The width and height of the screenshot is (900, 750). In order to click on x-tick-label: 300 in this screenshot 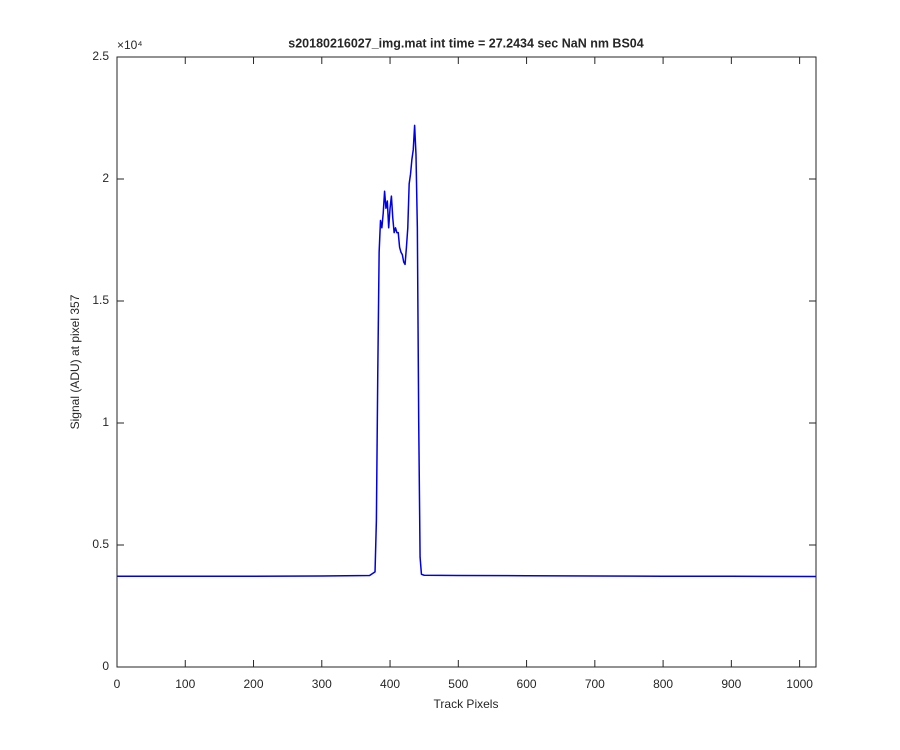, I will do `click(322, 684)`.